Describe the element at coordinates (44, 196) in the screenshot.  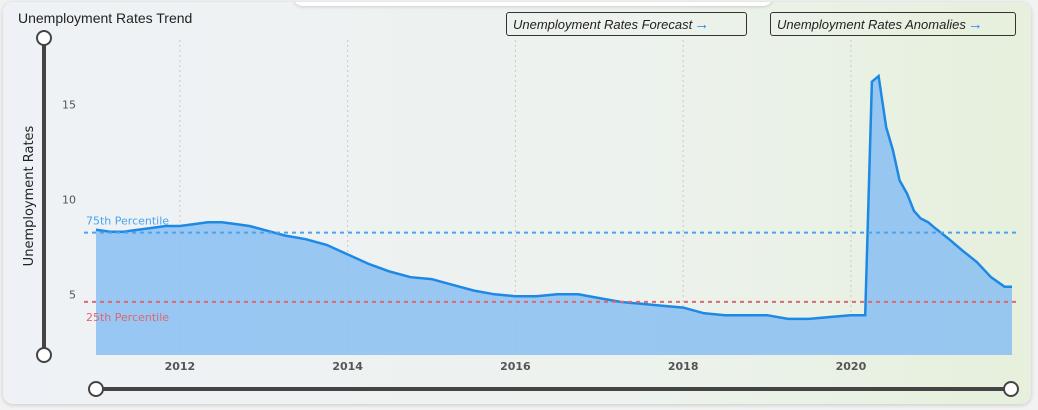
I see `y-range-slider` at that location.